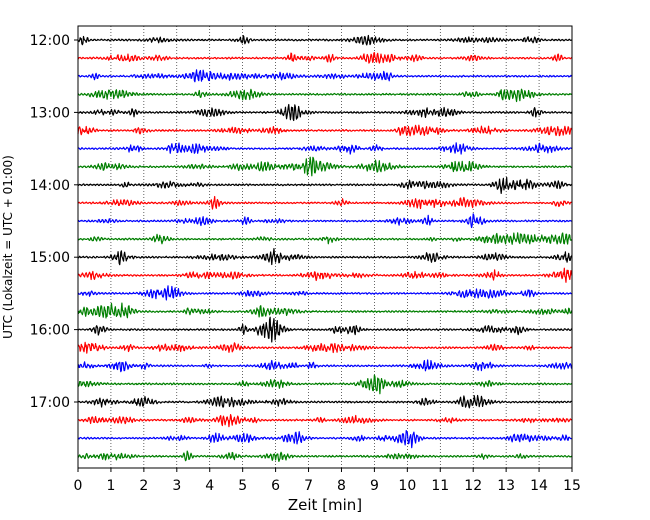 The image size is (650, 520). I want to click on y-tick-label: 12:00, so click(50, 41).